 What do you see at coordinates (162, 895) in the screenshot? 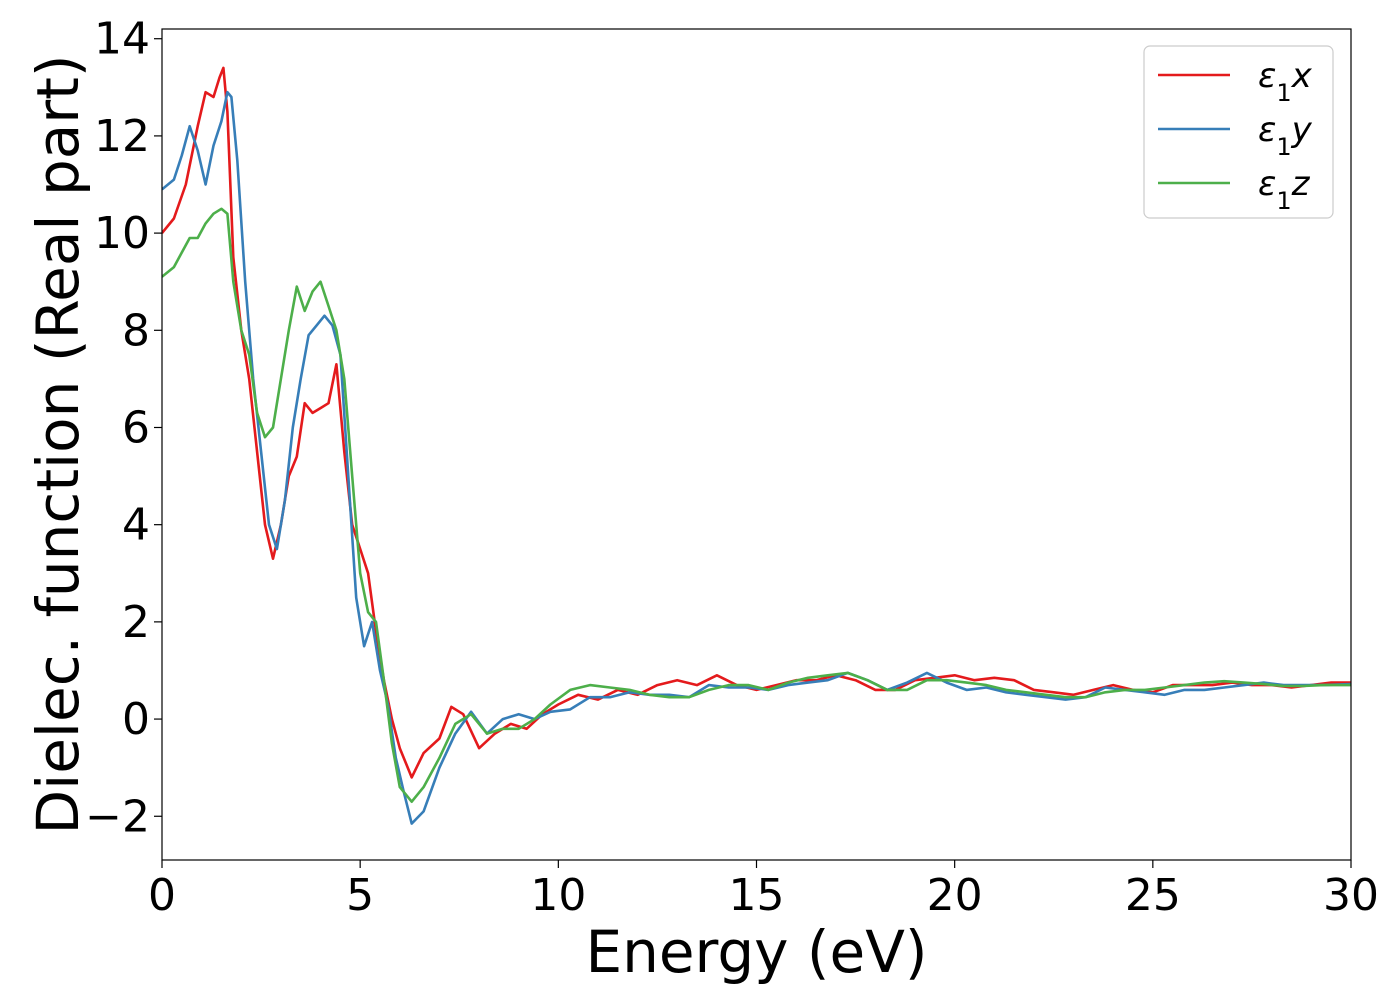
I see `x-tick-label: 0` at bounding box center [162, 895].